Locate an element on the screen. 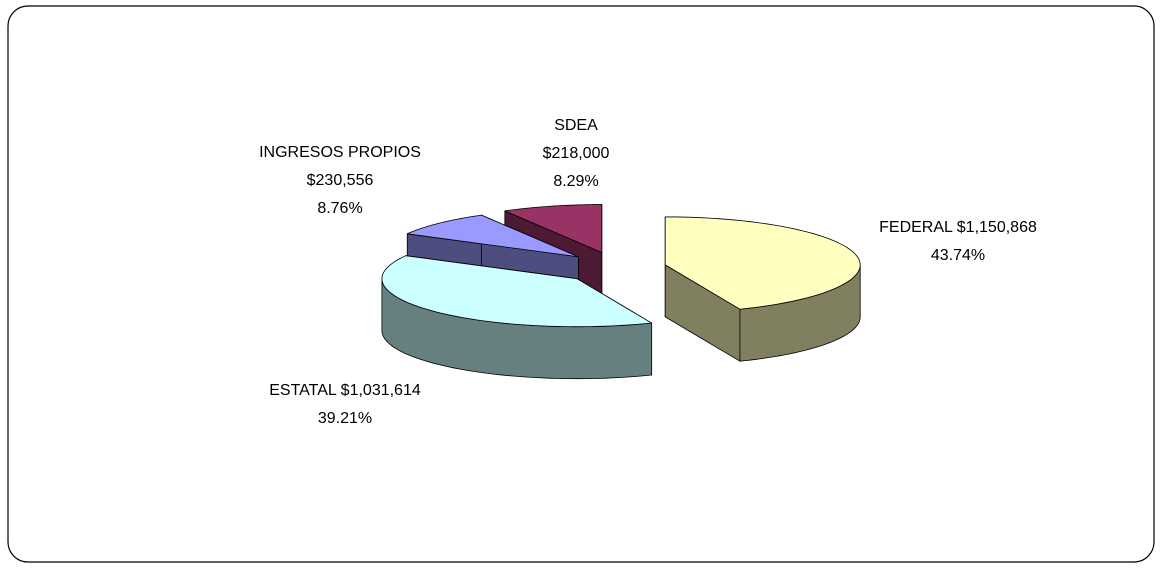 The image size is (1161, 571). data-label: $218,000 is located at coordinates (576, 153).